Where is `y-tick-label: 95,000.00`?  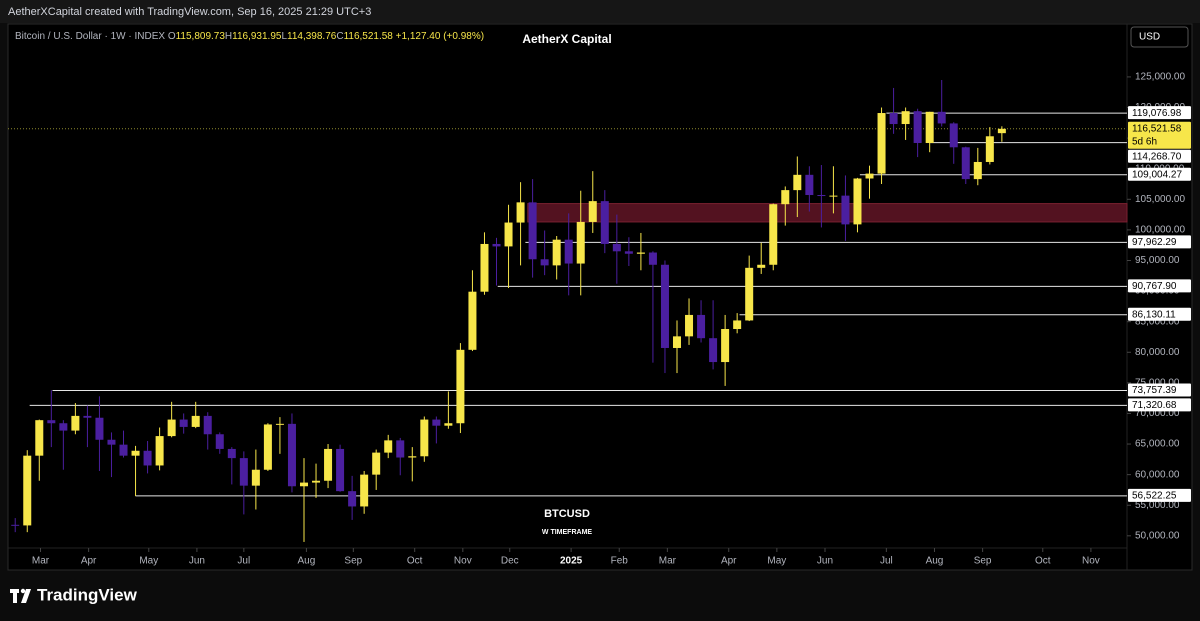 y-tick-label: 95,000.00 is located at coordinates (1157, 260).